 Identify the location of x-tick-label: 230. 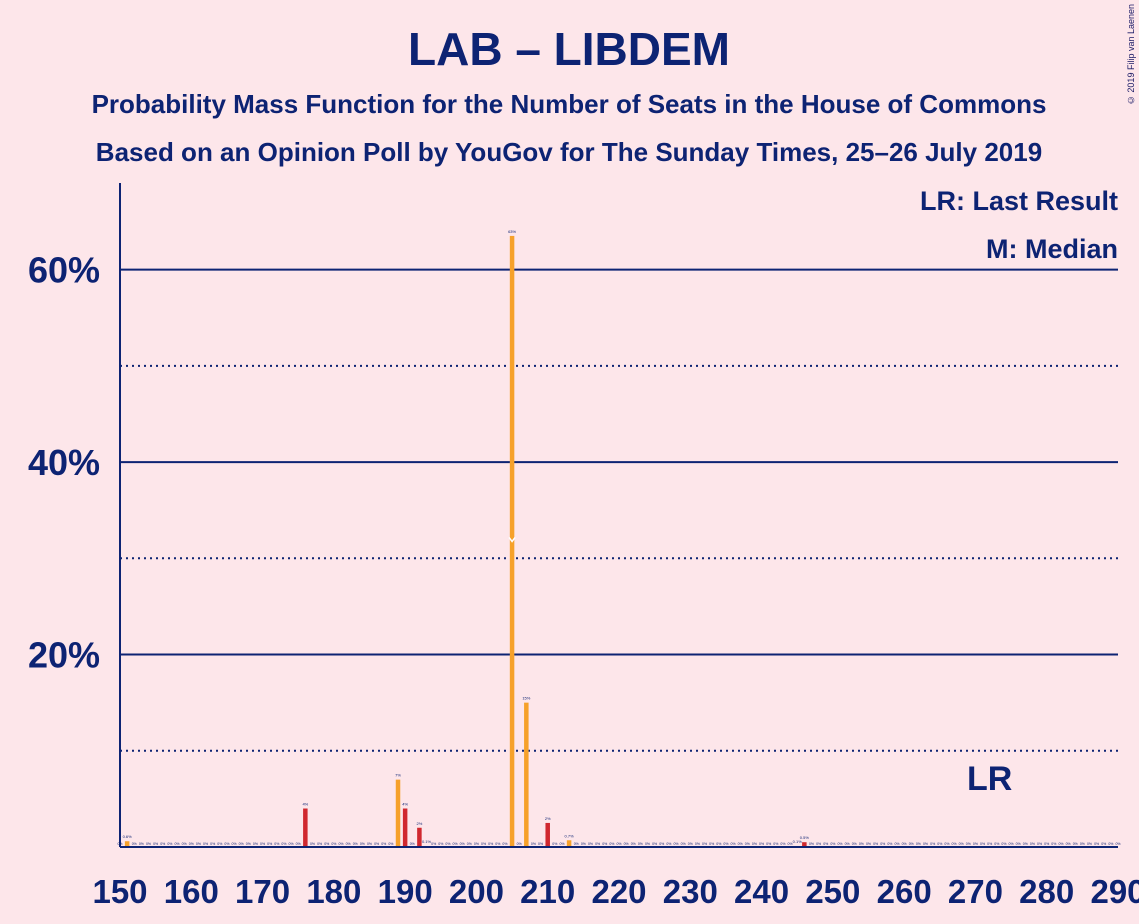
(690, 891).